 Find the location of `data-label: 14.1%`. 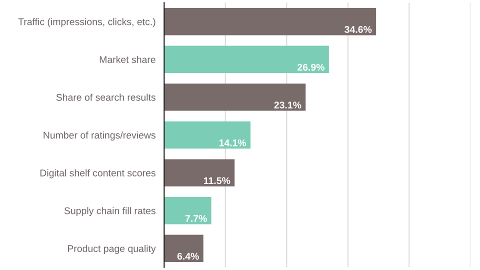

data-label: 14.1% is located at coordinates (232, 142).